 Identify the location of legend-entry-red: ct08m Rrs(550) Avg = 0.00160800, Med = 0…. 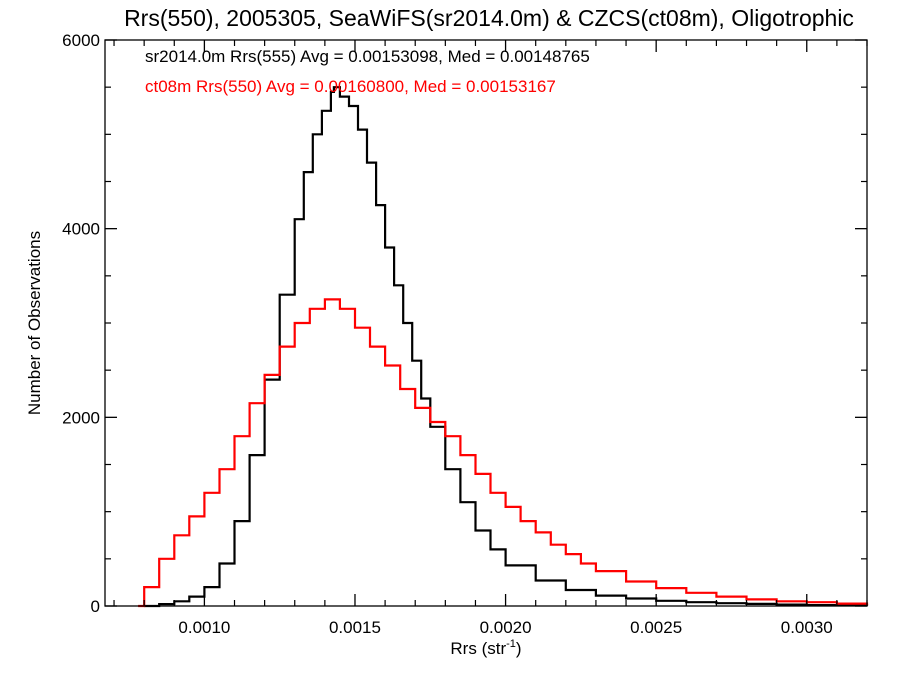
(350, 86).